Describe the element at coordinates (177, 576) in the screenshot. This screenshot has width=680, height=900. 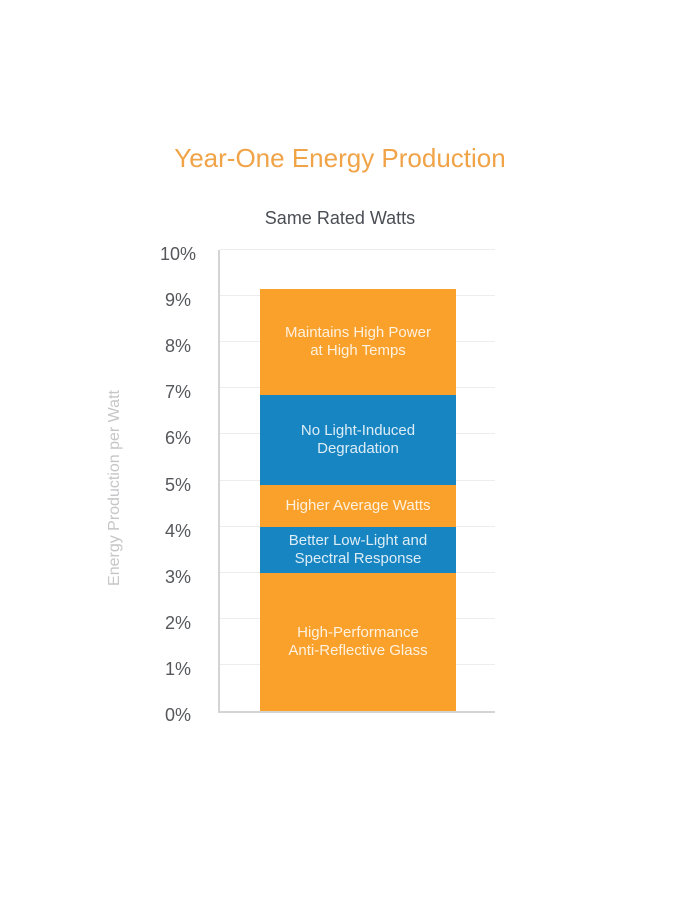
I see `y-tick-label: 3%` at that location.